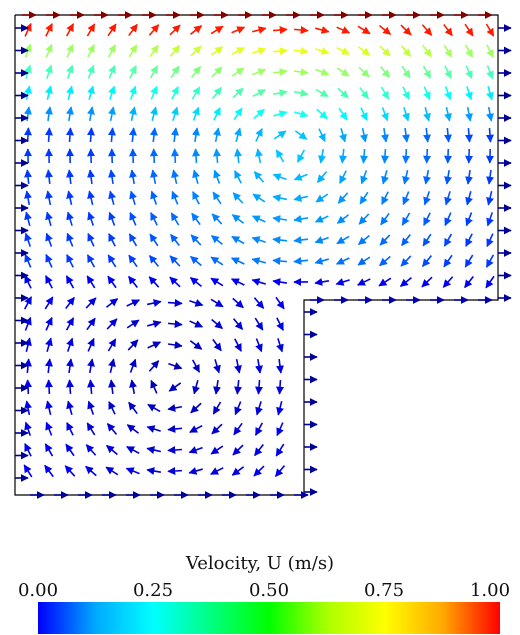  I want to click on colorbar-tick-2: 0.50, so click(269, 590).